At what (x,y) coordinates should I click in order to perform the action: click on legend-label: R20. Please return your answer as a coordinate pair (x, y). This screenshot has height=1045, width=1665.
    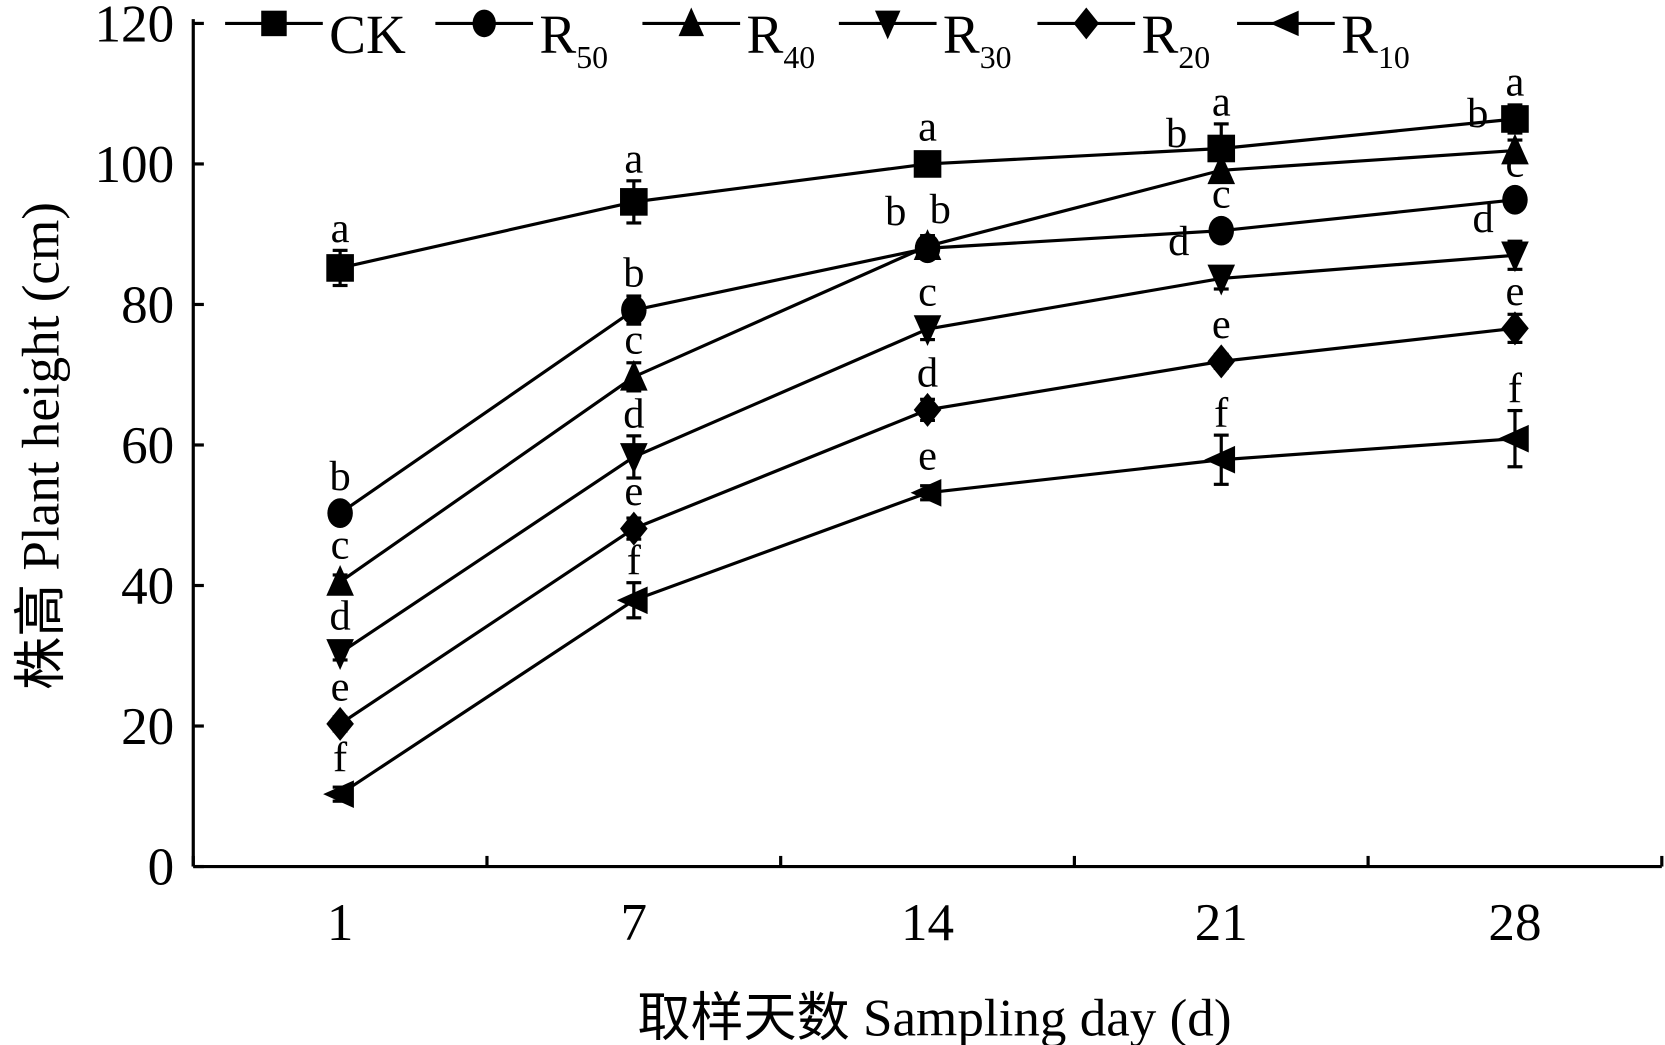
    Looking at the image, I should click on (1176, 39).